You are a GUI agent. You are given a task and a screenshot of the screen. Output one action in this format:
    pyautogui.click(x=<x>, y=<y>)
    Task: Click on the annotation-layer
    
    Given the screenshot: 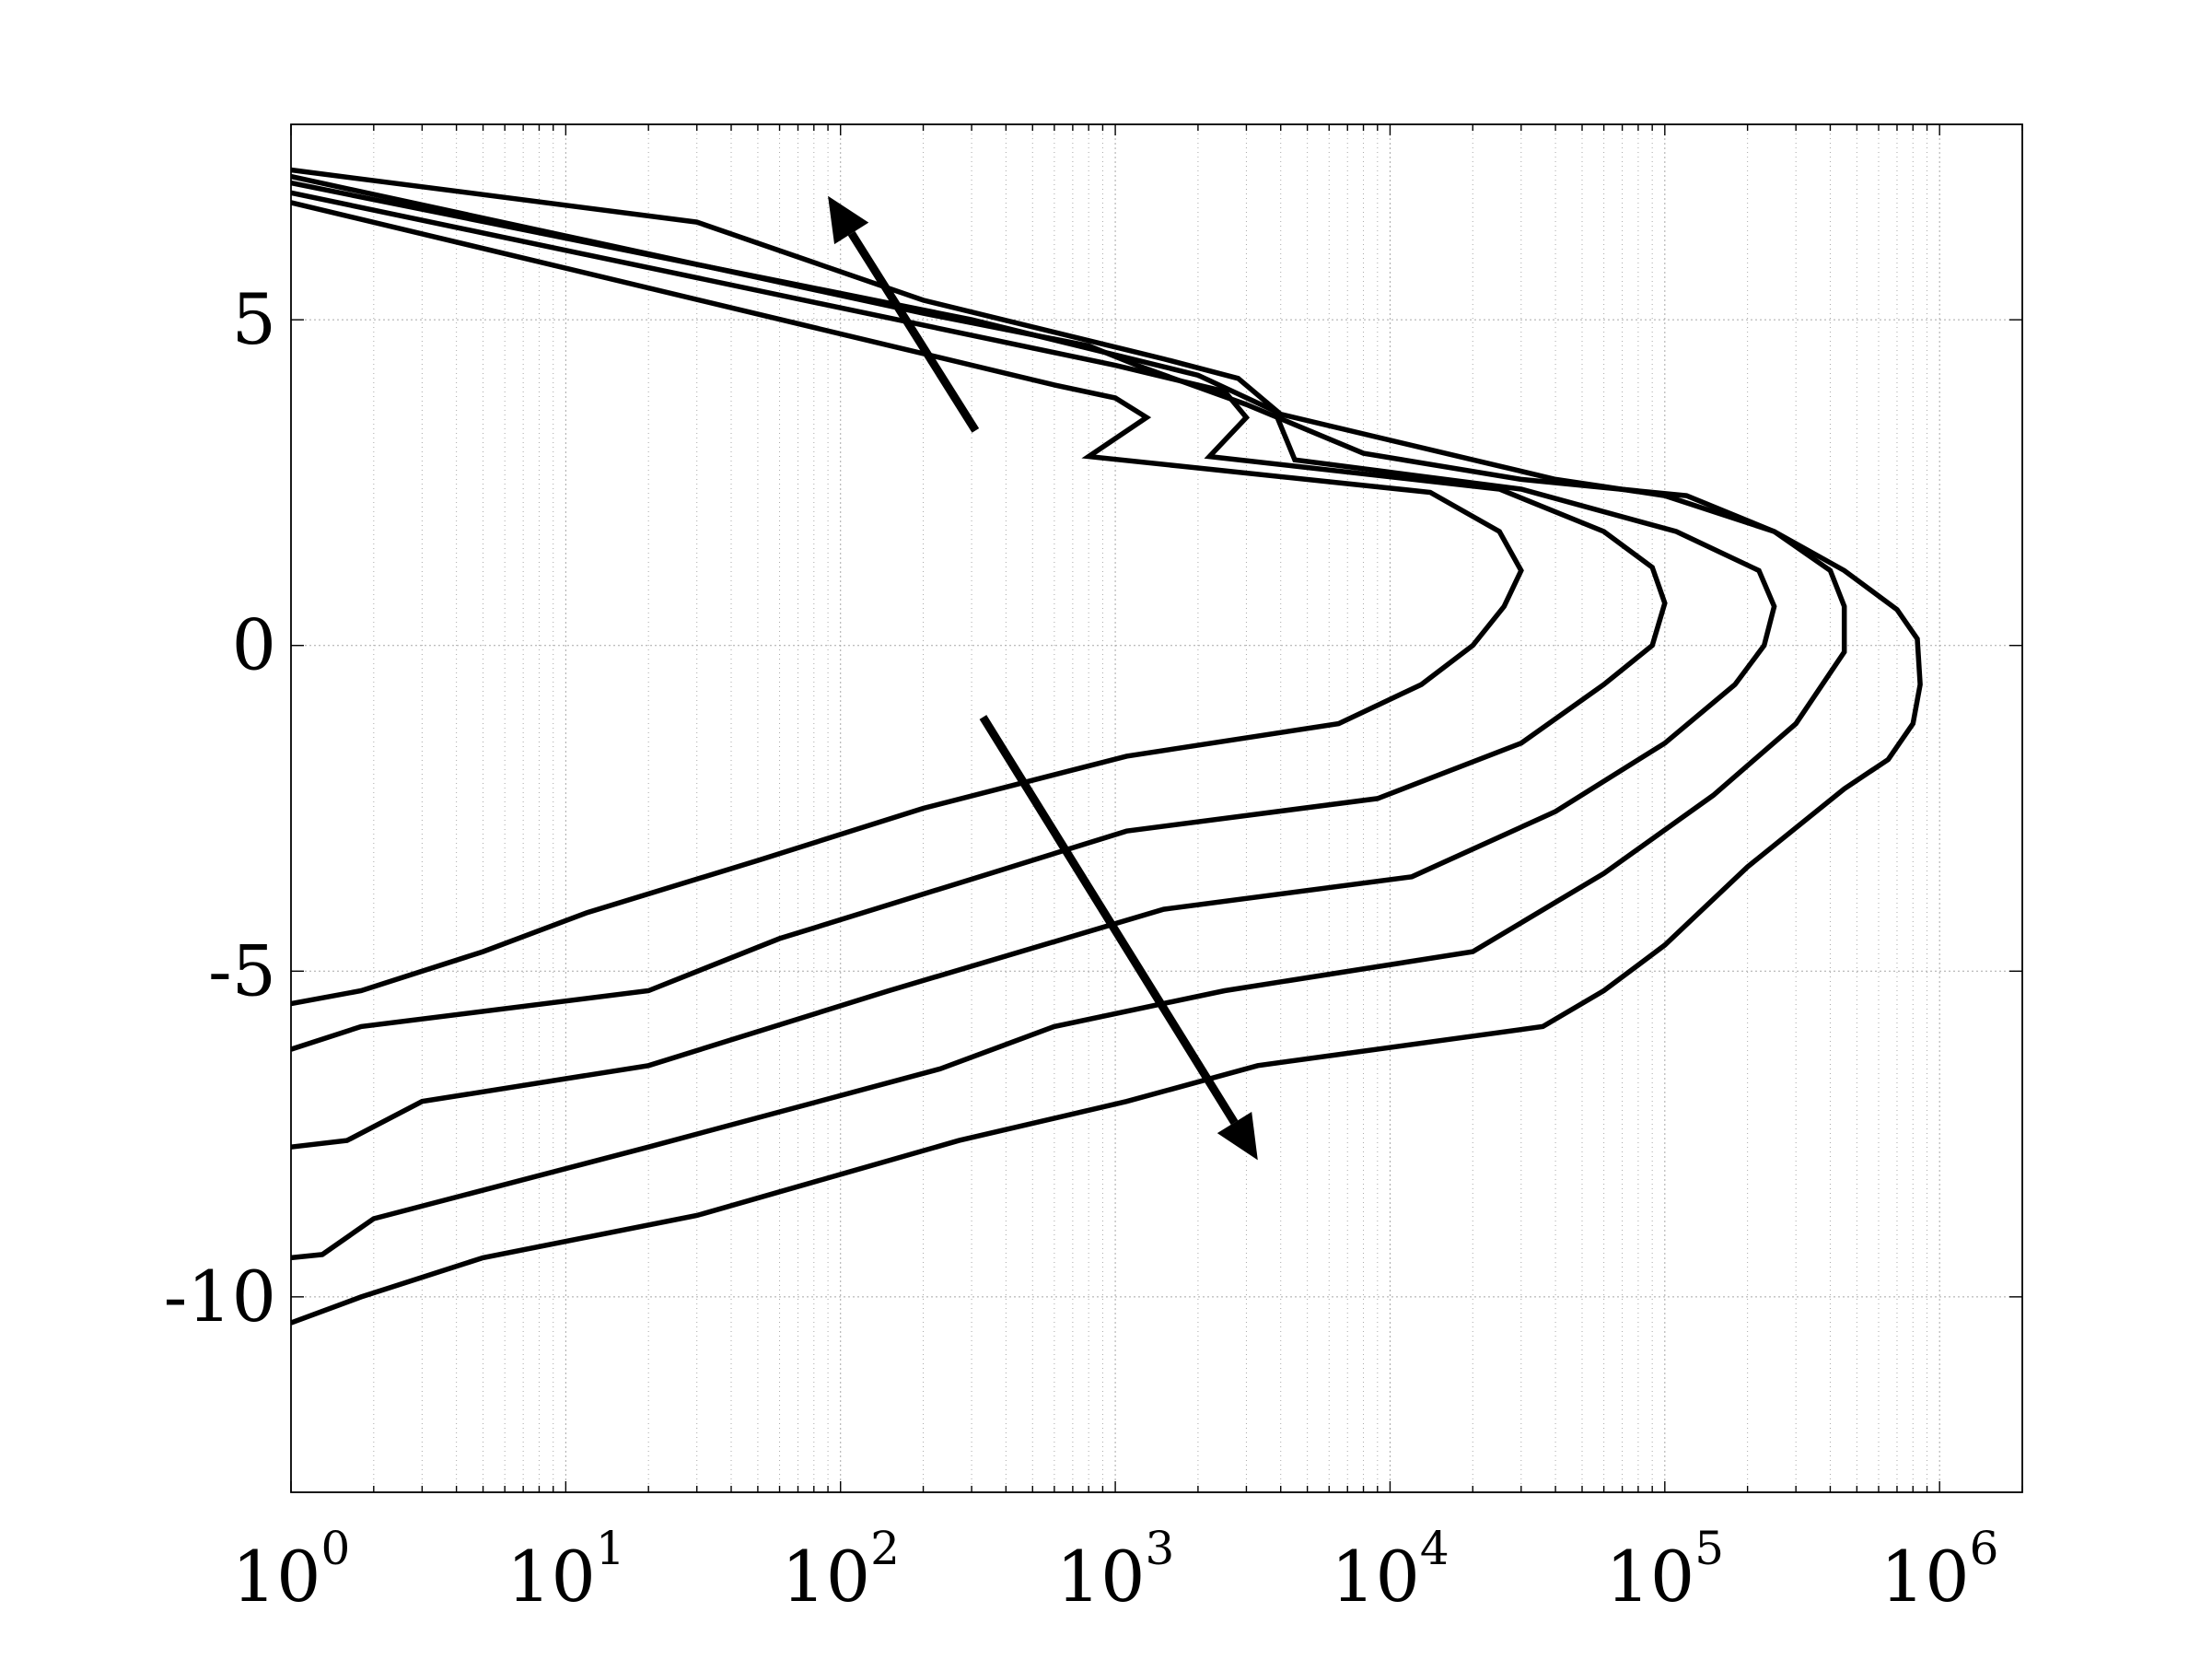 What is the action you would take?
    pyautogui.click(x=1043, y=678)
    